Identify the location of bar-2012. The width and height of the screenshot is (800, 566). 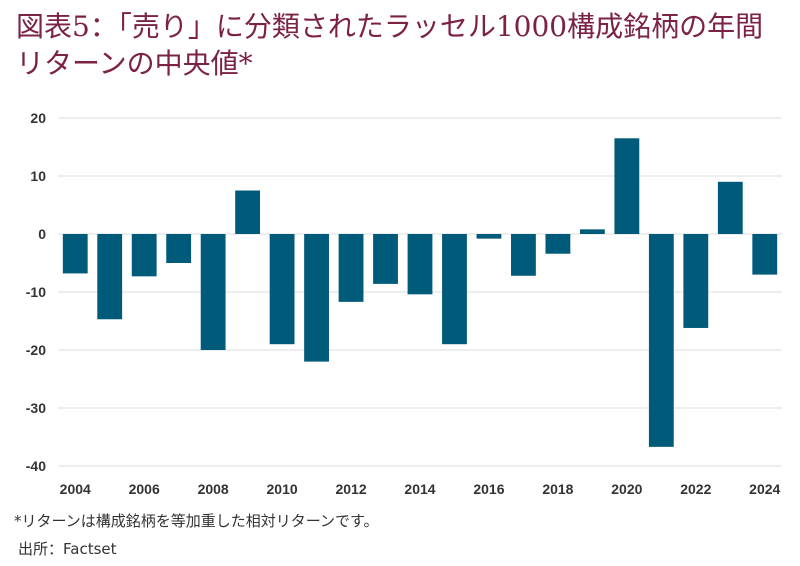
(351, 268).